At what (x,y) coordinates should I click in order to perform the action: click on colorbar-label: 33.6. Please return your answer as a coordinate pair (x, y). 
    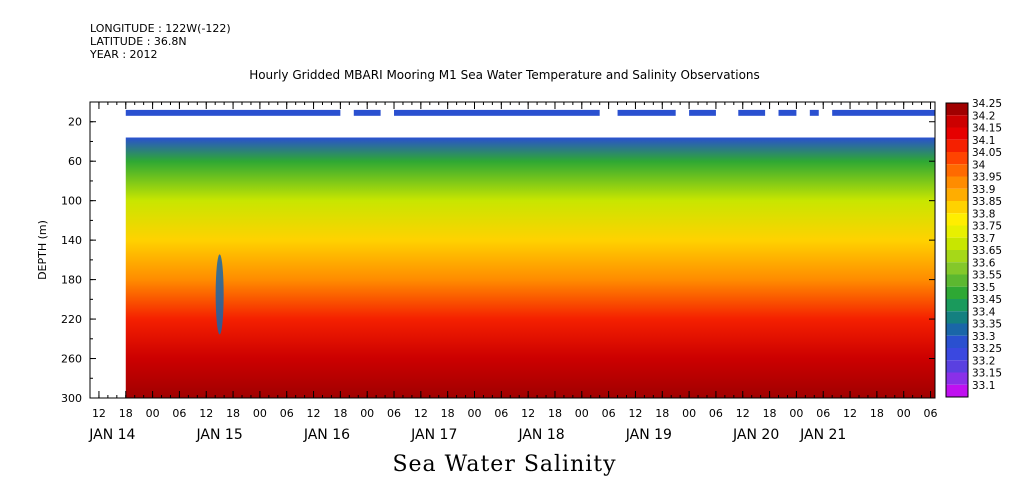
    Looking at the image, I should click on (984, 263).